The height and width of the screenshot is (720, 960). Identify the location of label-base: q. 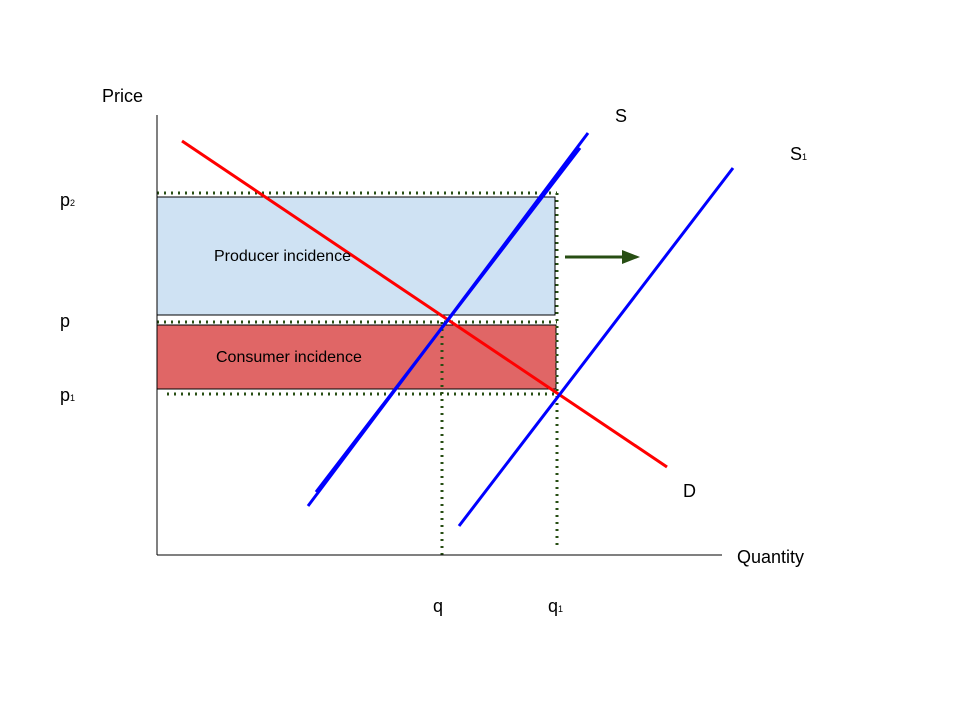
(553, 606).